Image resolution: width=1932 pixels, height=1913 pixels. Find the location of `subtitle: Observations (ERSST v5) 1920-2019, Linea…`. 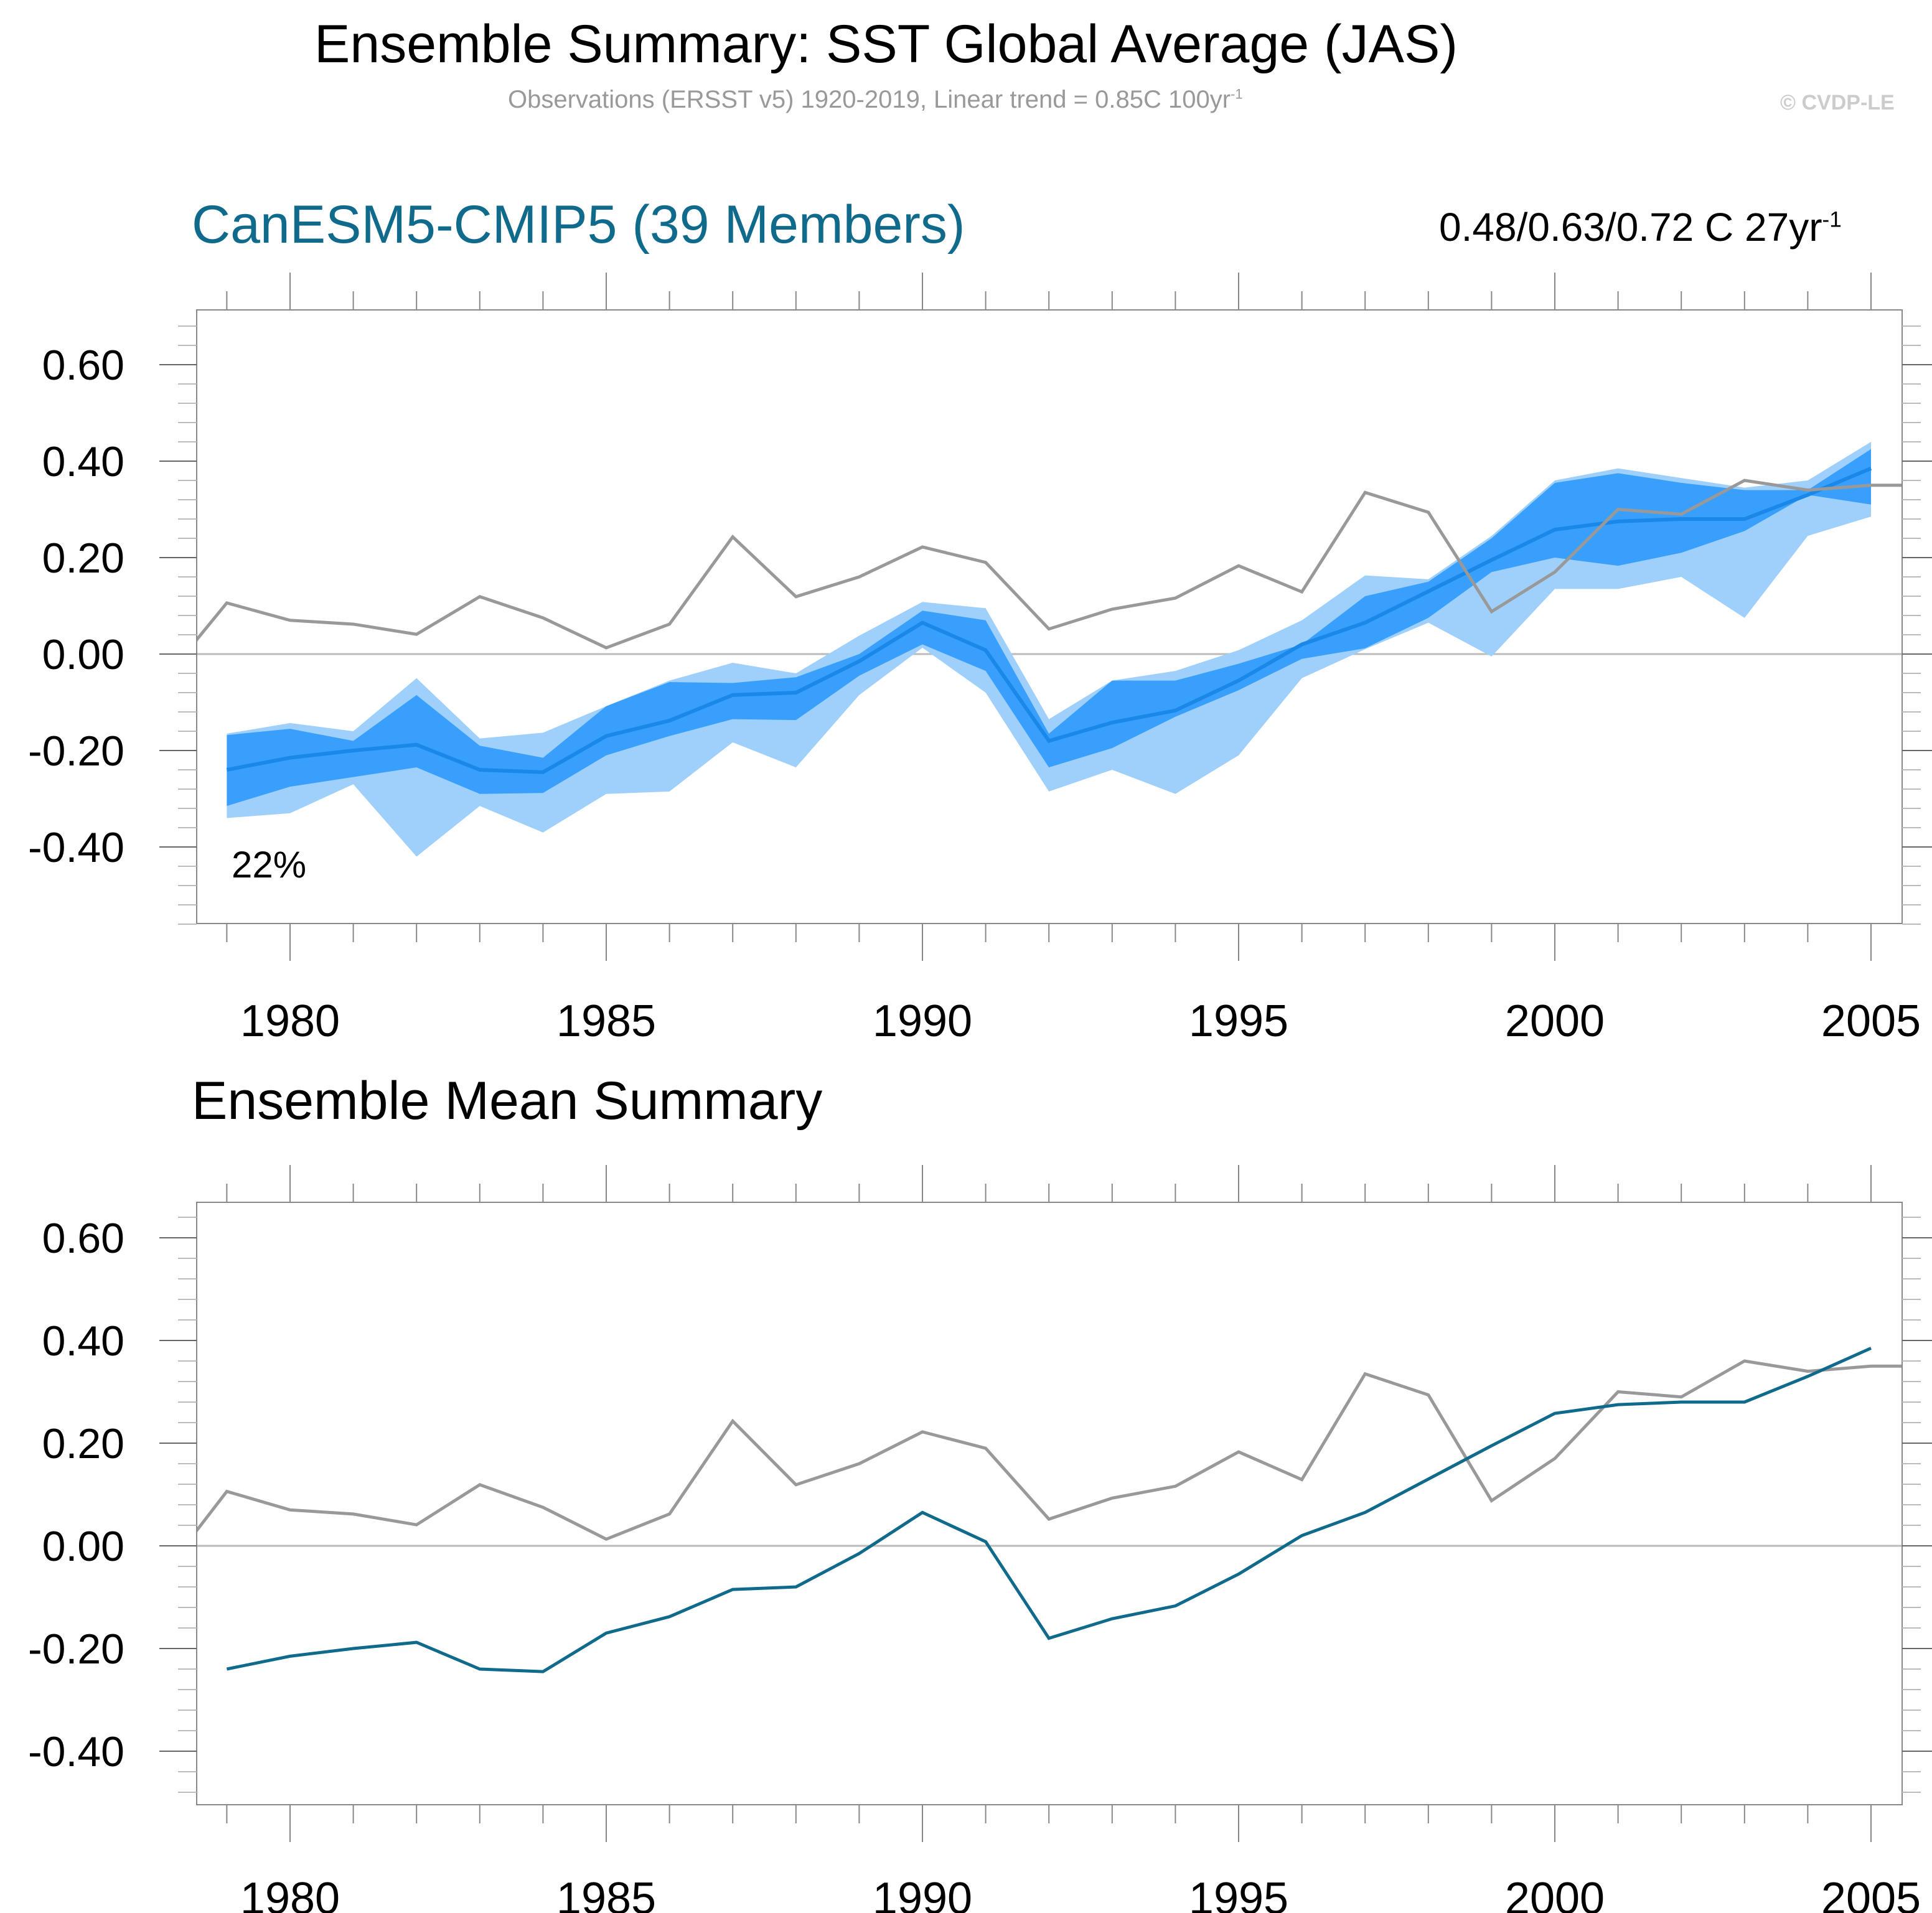

subtitle: Observations (ERSST v5) 1920-2019, Linea… is located at coordinates (875, 100).